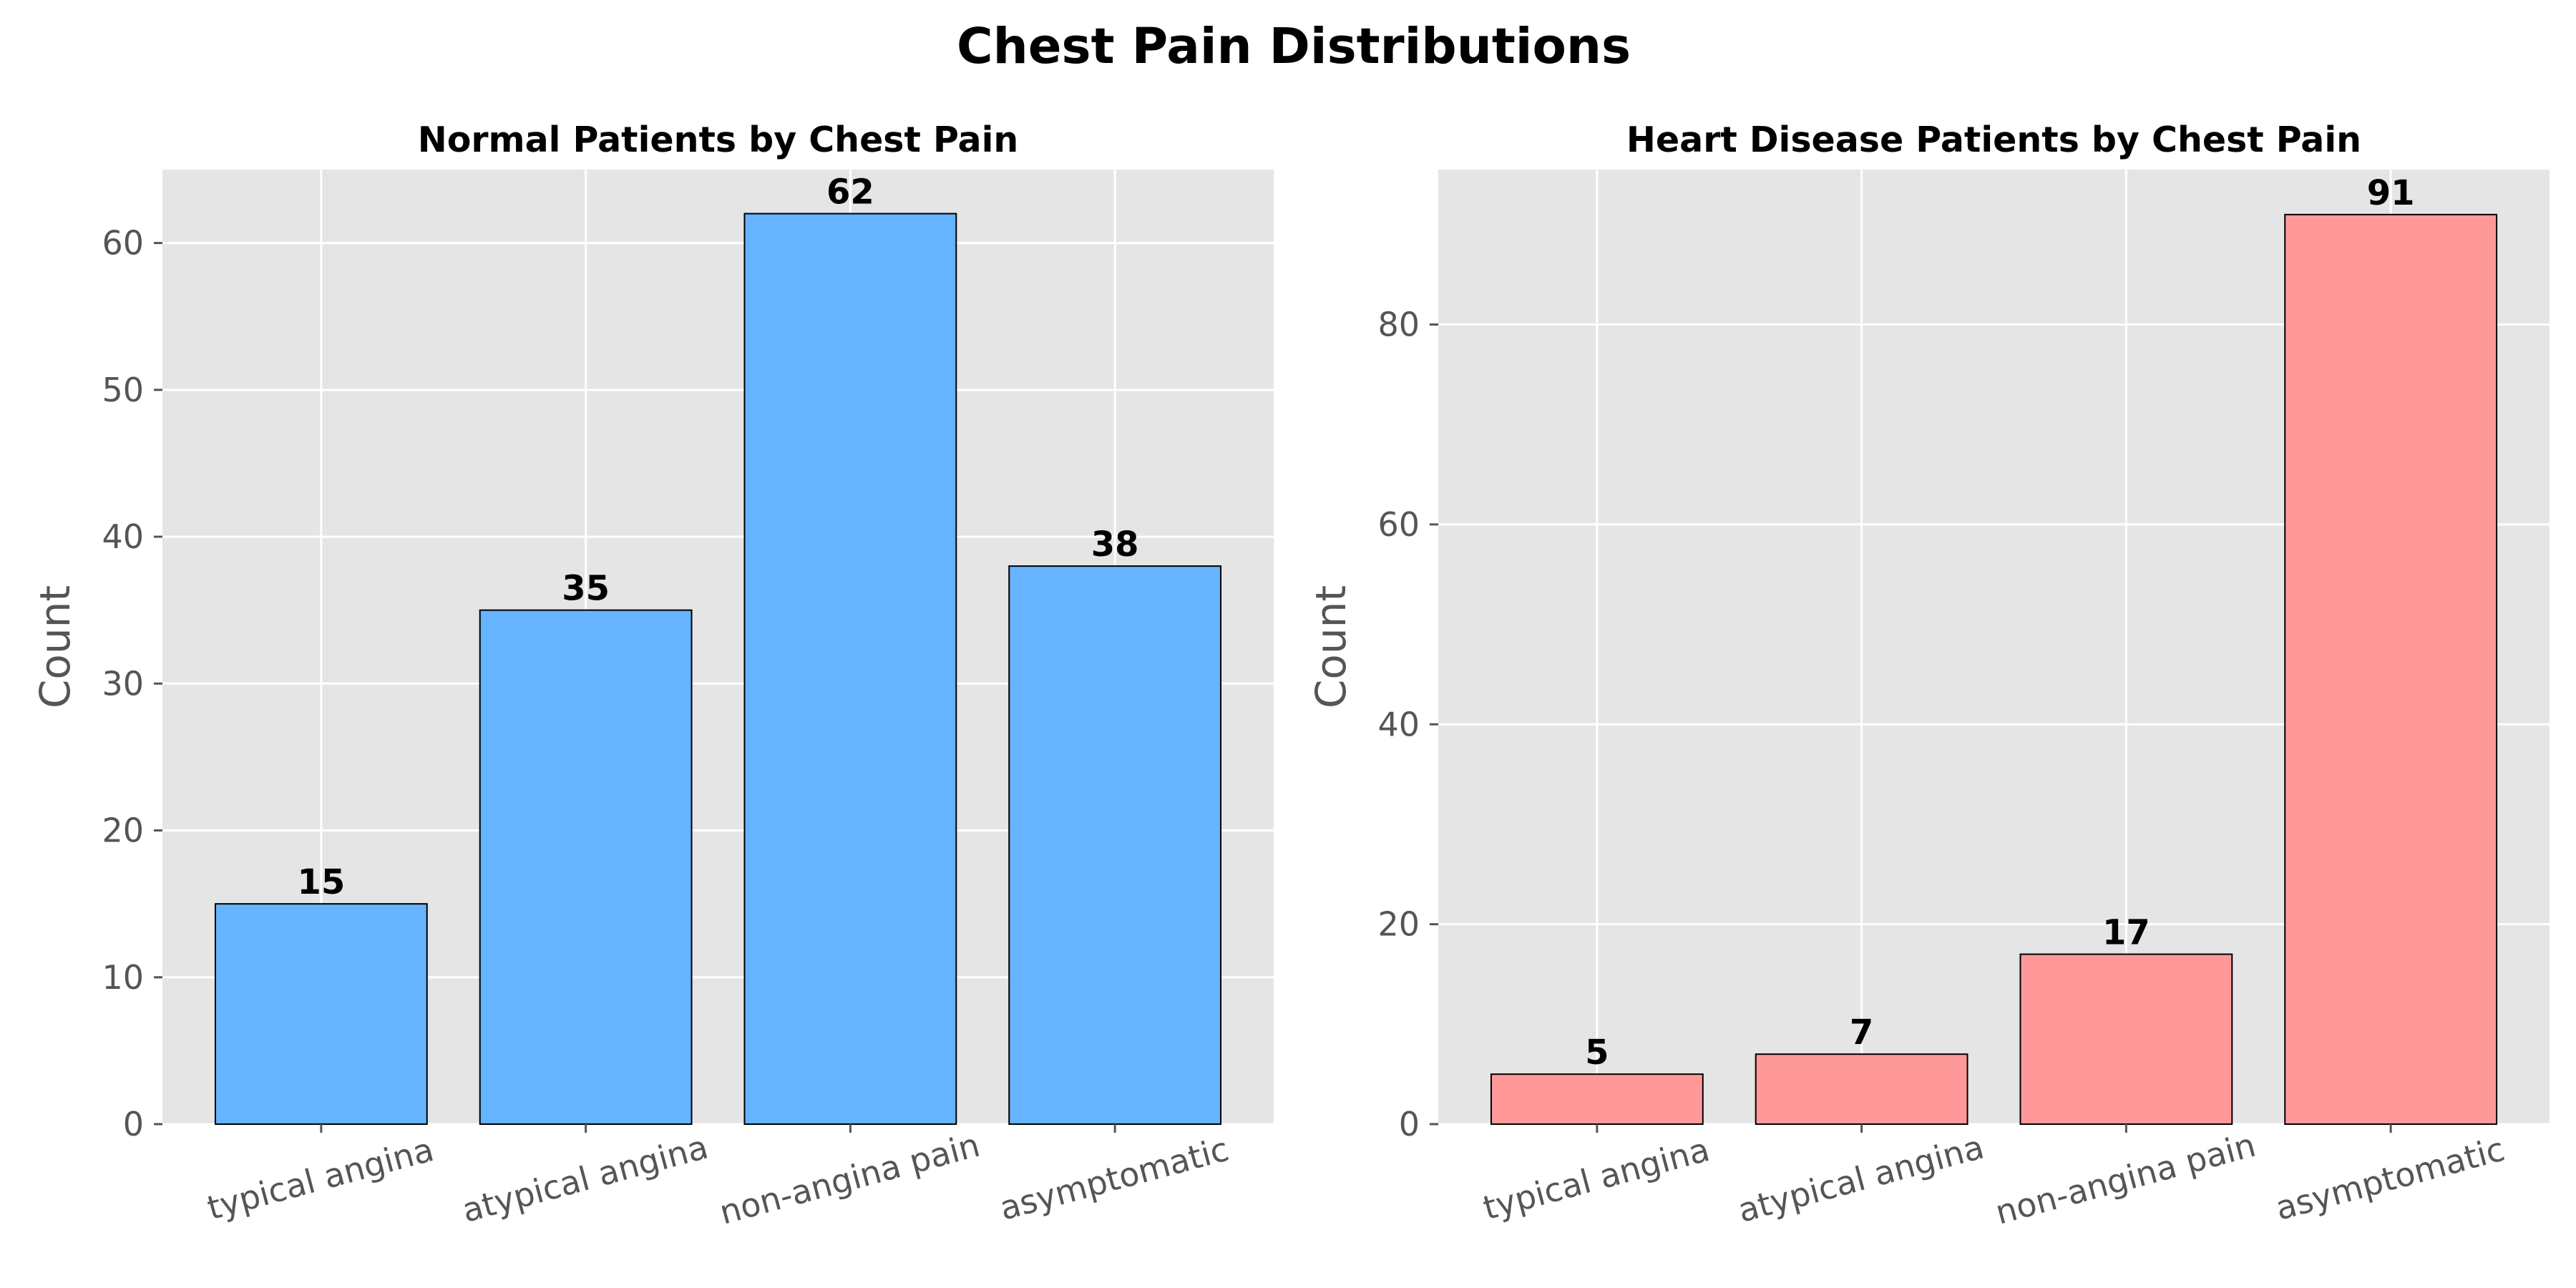 The height and width of the screenshot is (1288, 2576). Describe the element at coordinates (1409, 1124) in the screenshot. I see `disease-y-tick-label: 0` at that location.